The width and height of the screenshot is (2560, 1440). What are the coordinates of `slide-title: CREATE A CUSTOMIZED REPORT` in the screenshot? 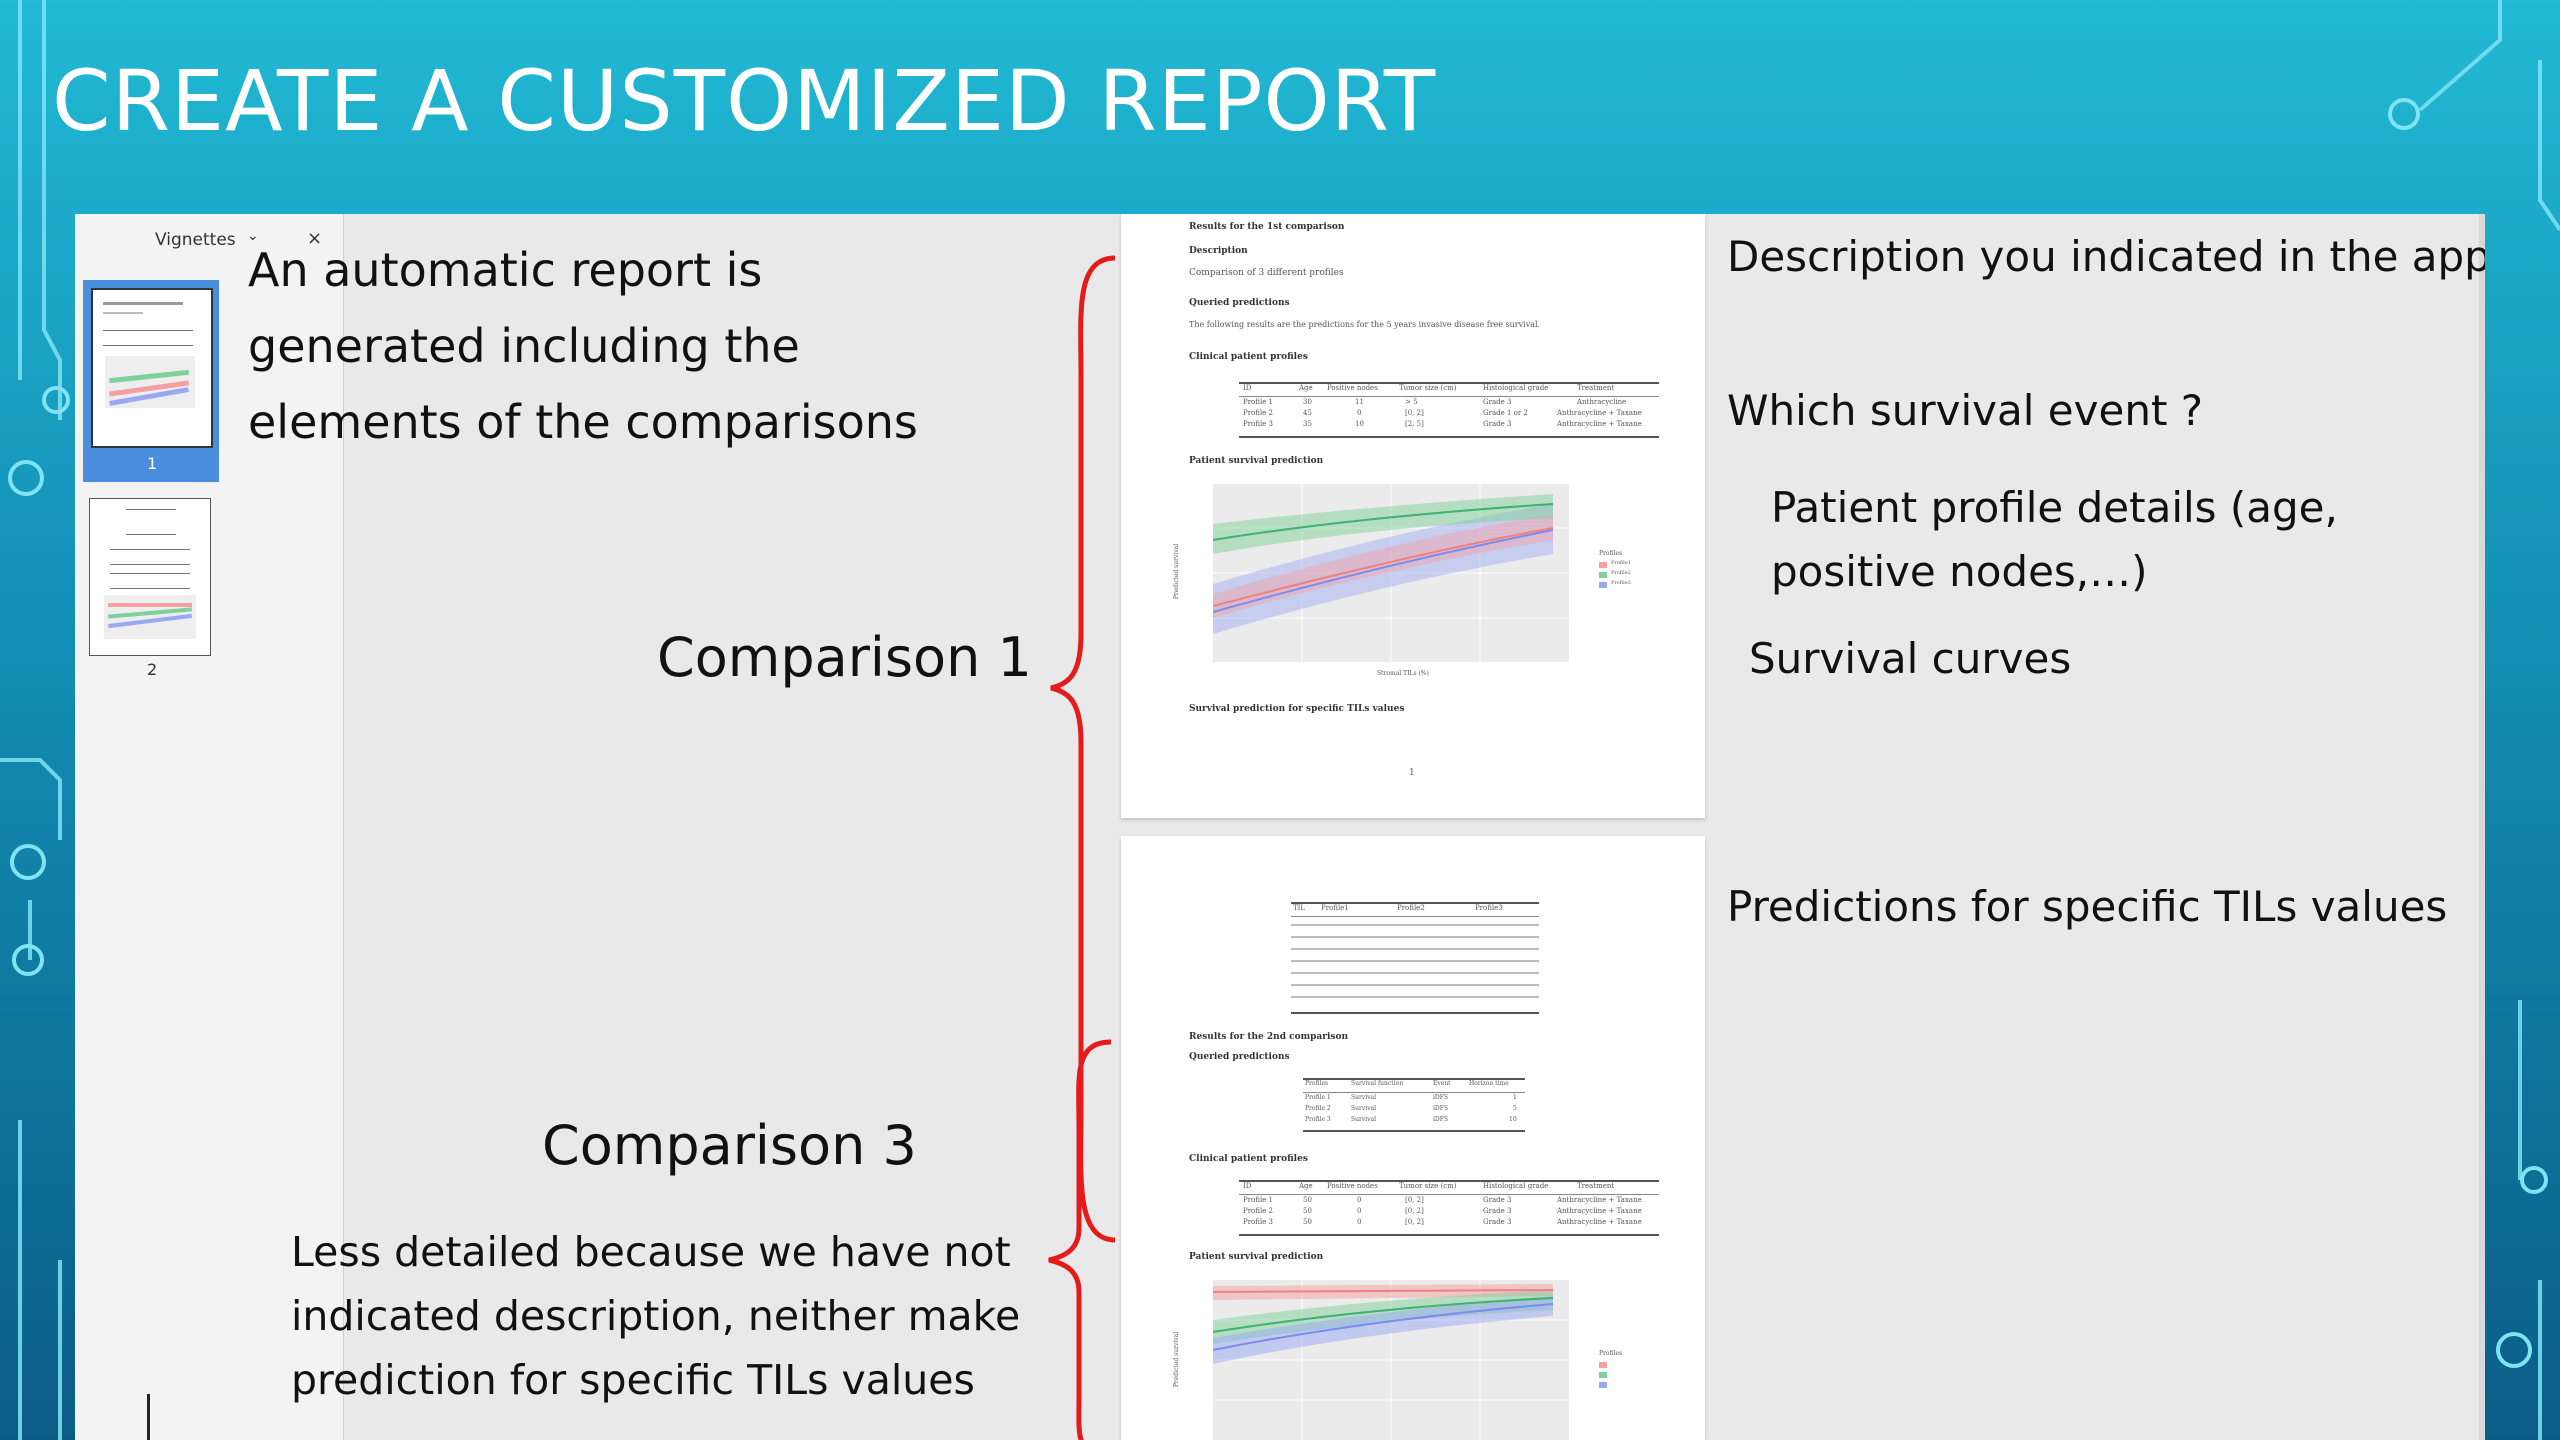 It's located at (744, 101).